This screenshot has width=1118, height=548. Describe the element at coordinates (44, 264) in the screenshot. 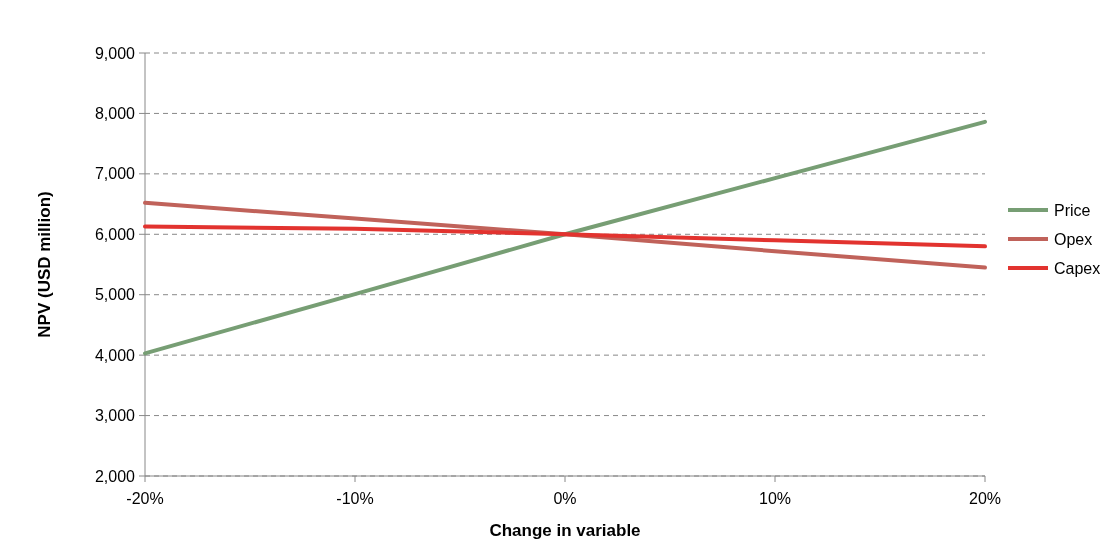

I see `y-axis-title: NPV (USD million)` at that location.